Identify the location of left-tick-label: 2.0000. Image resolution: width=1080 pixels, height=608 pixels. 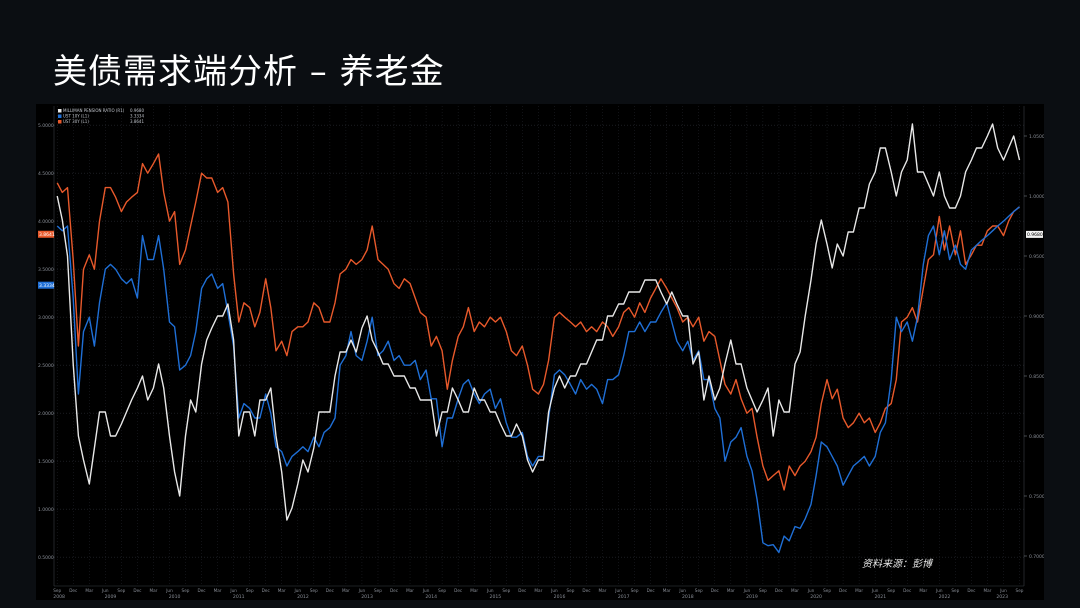
(46, 414).